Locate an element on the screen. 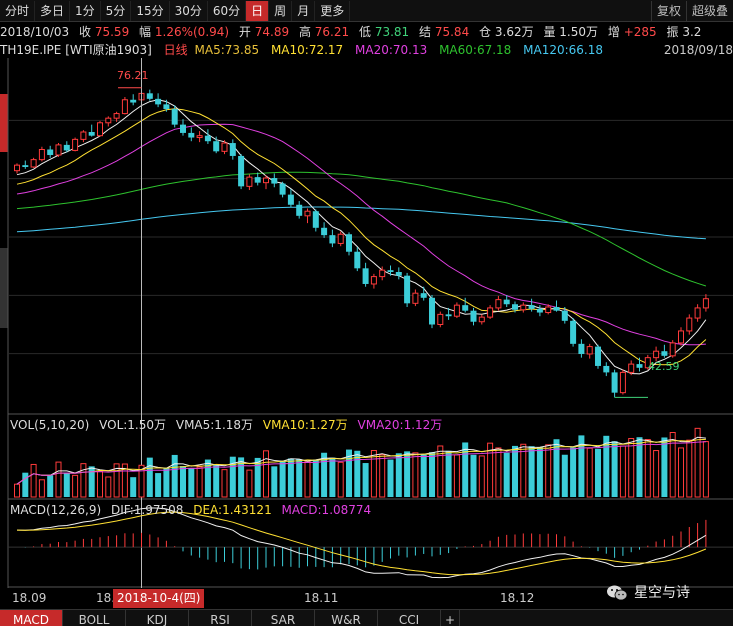 The height and width of the screenshot is (626, 733). line-type: 日线 is located at coordinates (175, 50).